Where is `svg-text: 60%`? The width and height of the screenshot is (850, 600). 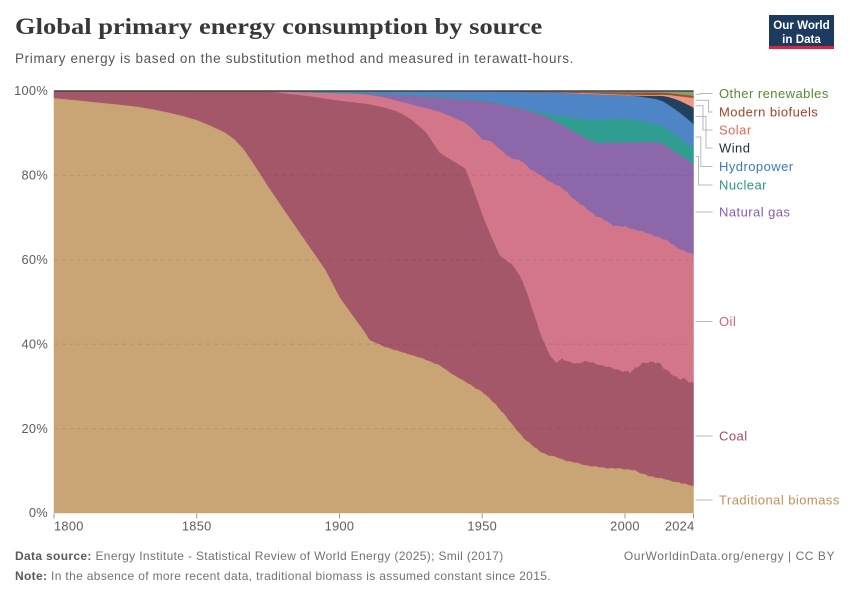
svg-text: 60% is located at coordinates (34, 259).